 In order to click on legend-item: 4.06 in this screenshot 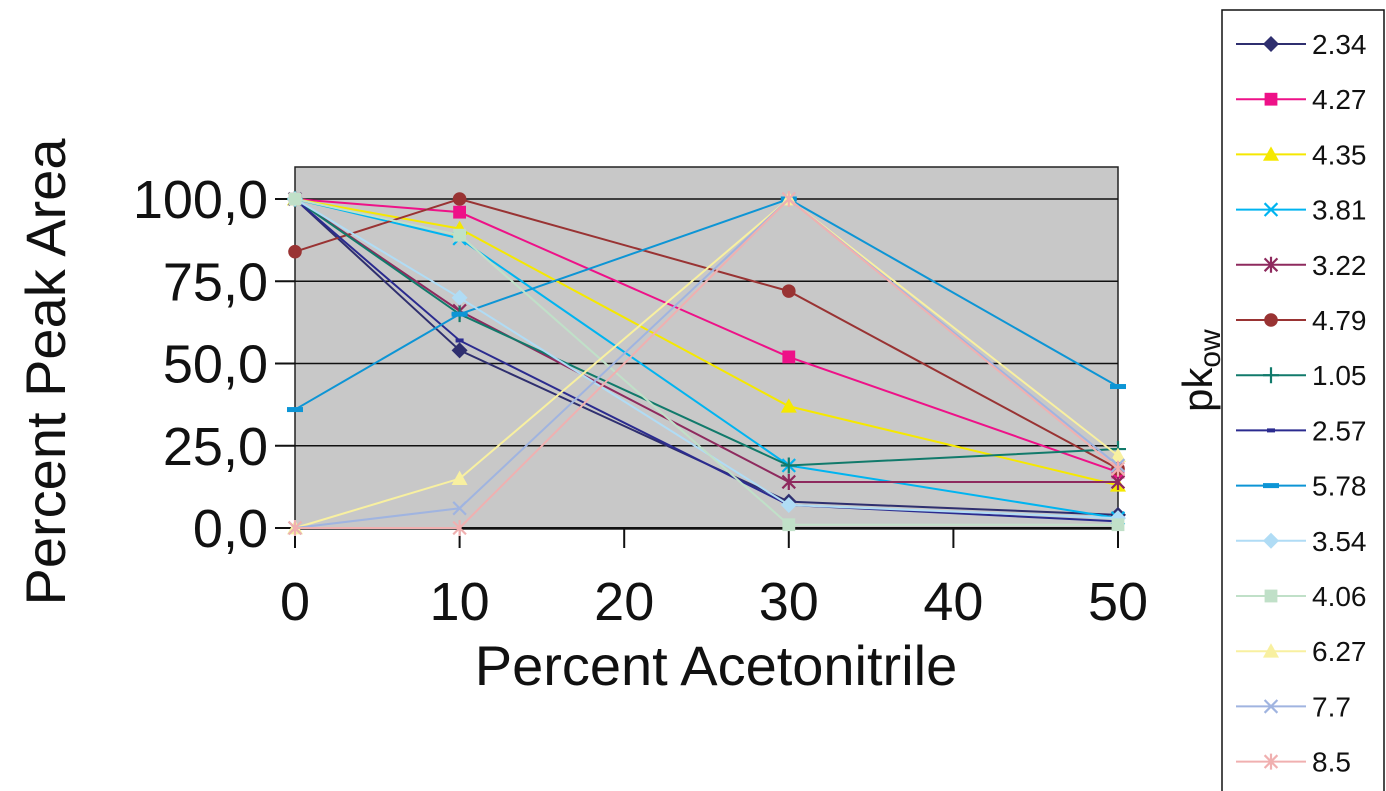, I will do `click(1301, 596)`.